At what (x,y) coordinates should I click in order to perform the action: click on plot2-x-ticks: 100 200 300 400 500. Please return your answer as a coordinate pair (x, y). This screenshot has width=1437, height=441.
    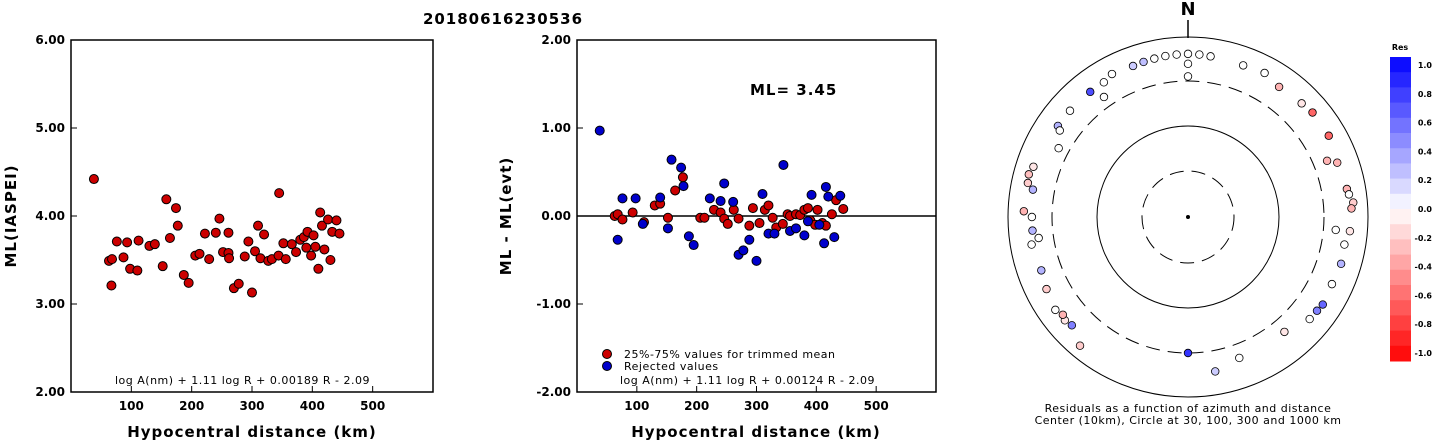
    Looking at the image, I should click on (756, 399).